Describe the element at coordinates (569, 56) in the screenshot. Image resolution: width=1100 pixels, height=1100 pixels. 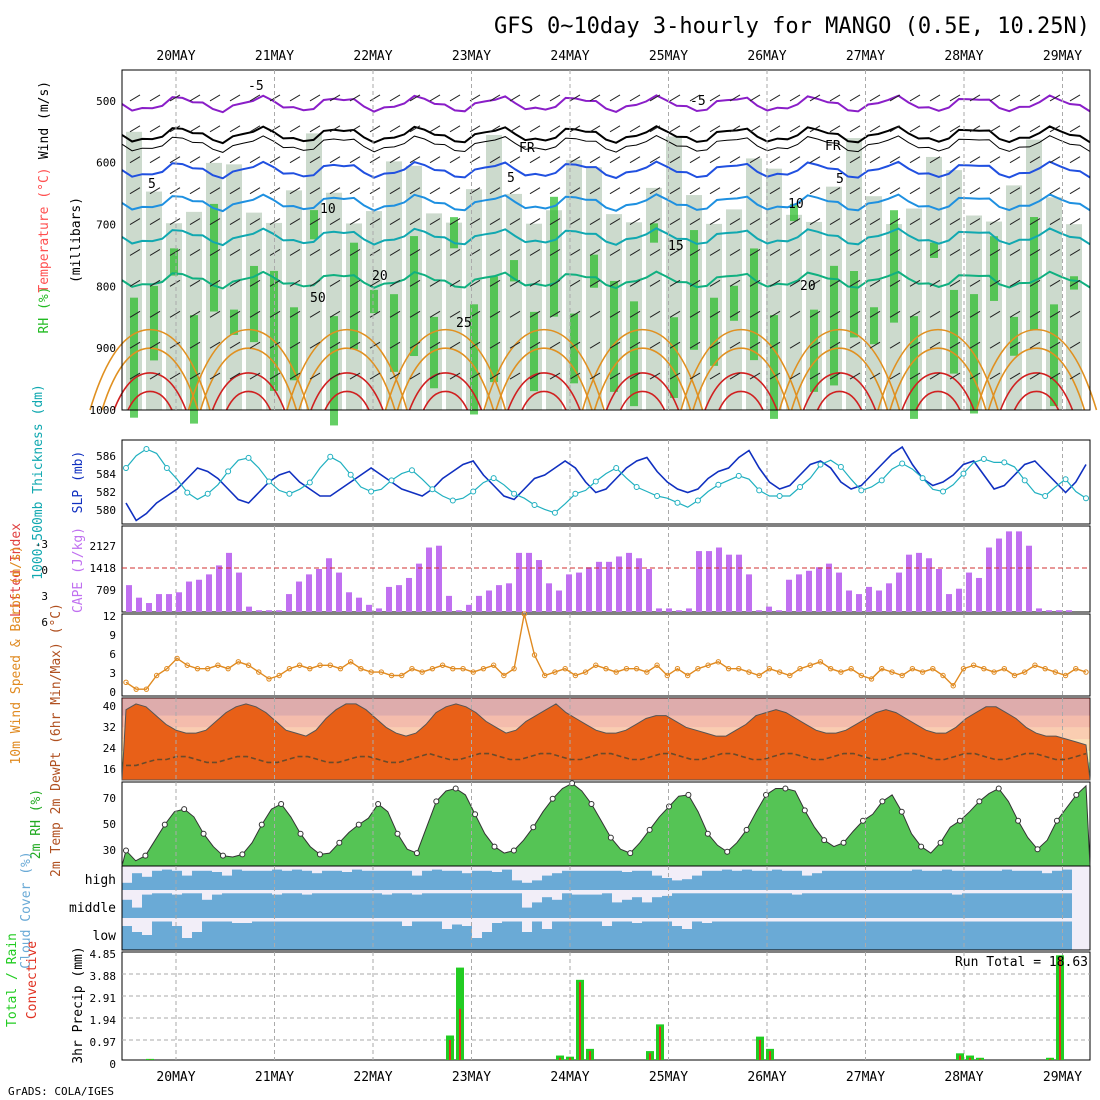
I see `date-label-top: 24MAY` at that location.